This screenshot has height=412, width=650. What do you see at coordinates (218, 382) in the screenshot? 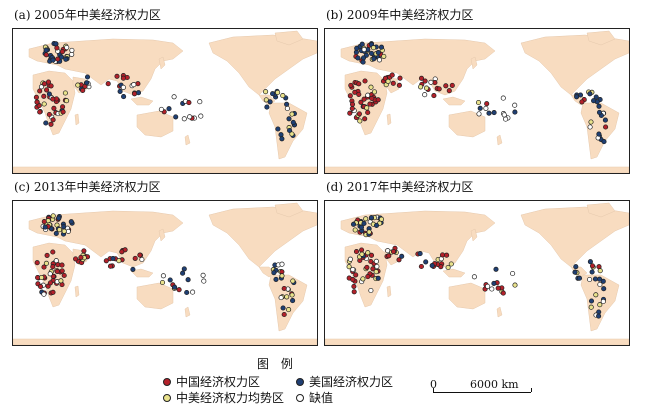
I see `legend-label-china: 中国经济权力区` at bounding box center [218, 382].